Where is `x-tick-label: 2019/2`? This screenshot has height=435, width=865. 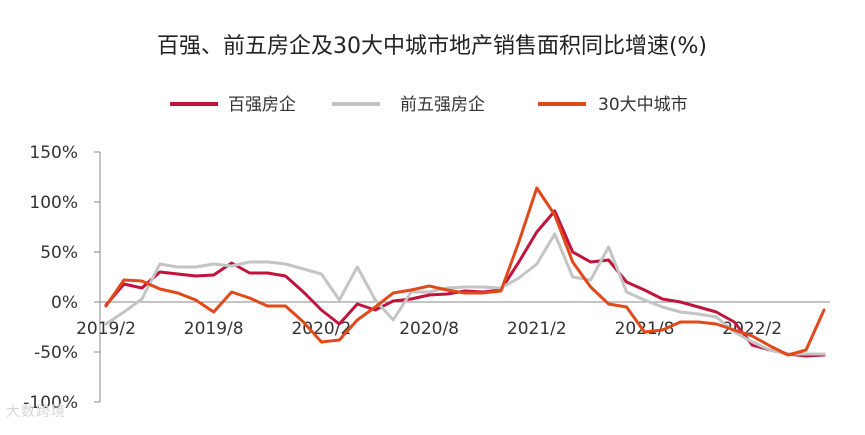
x-tick-label: 2019/2 is located at coordinates (106, 329).